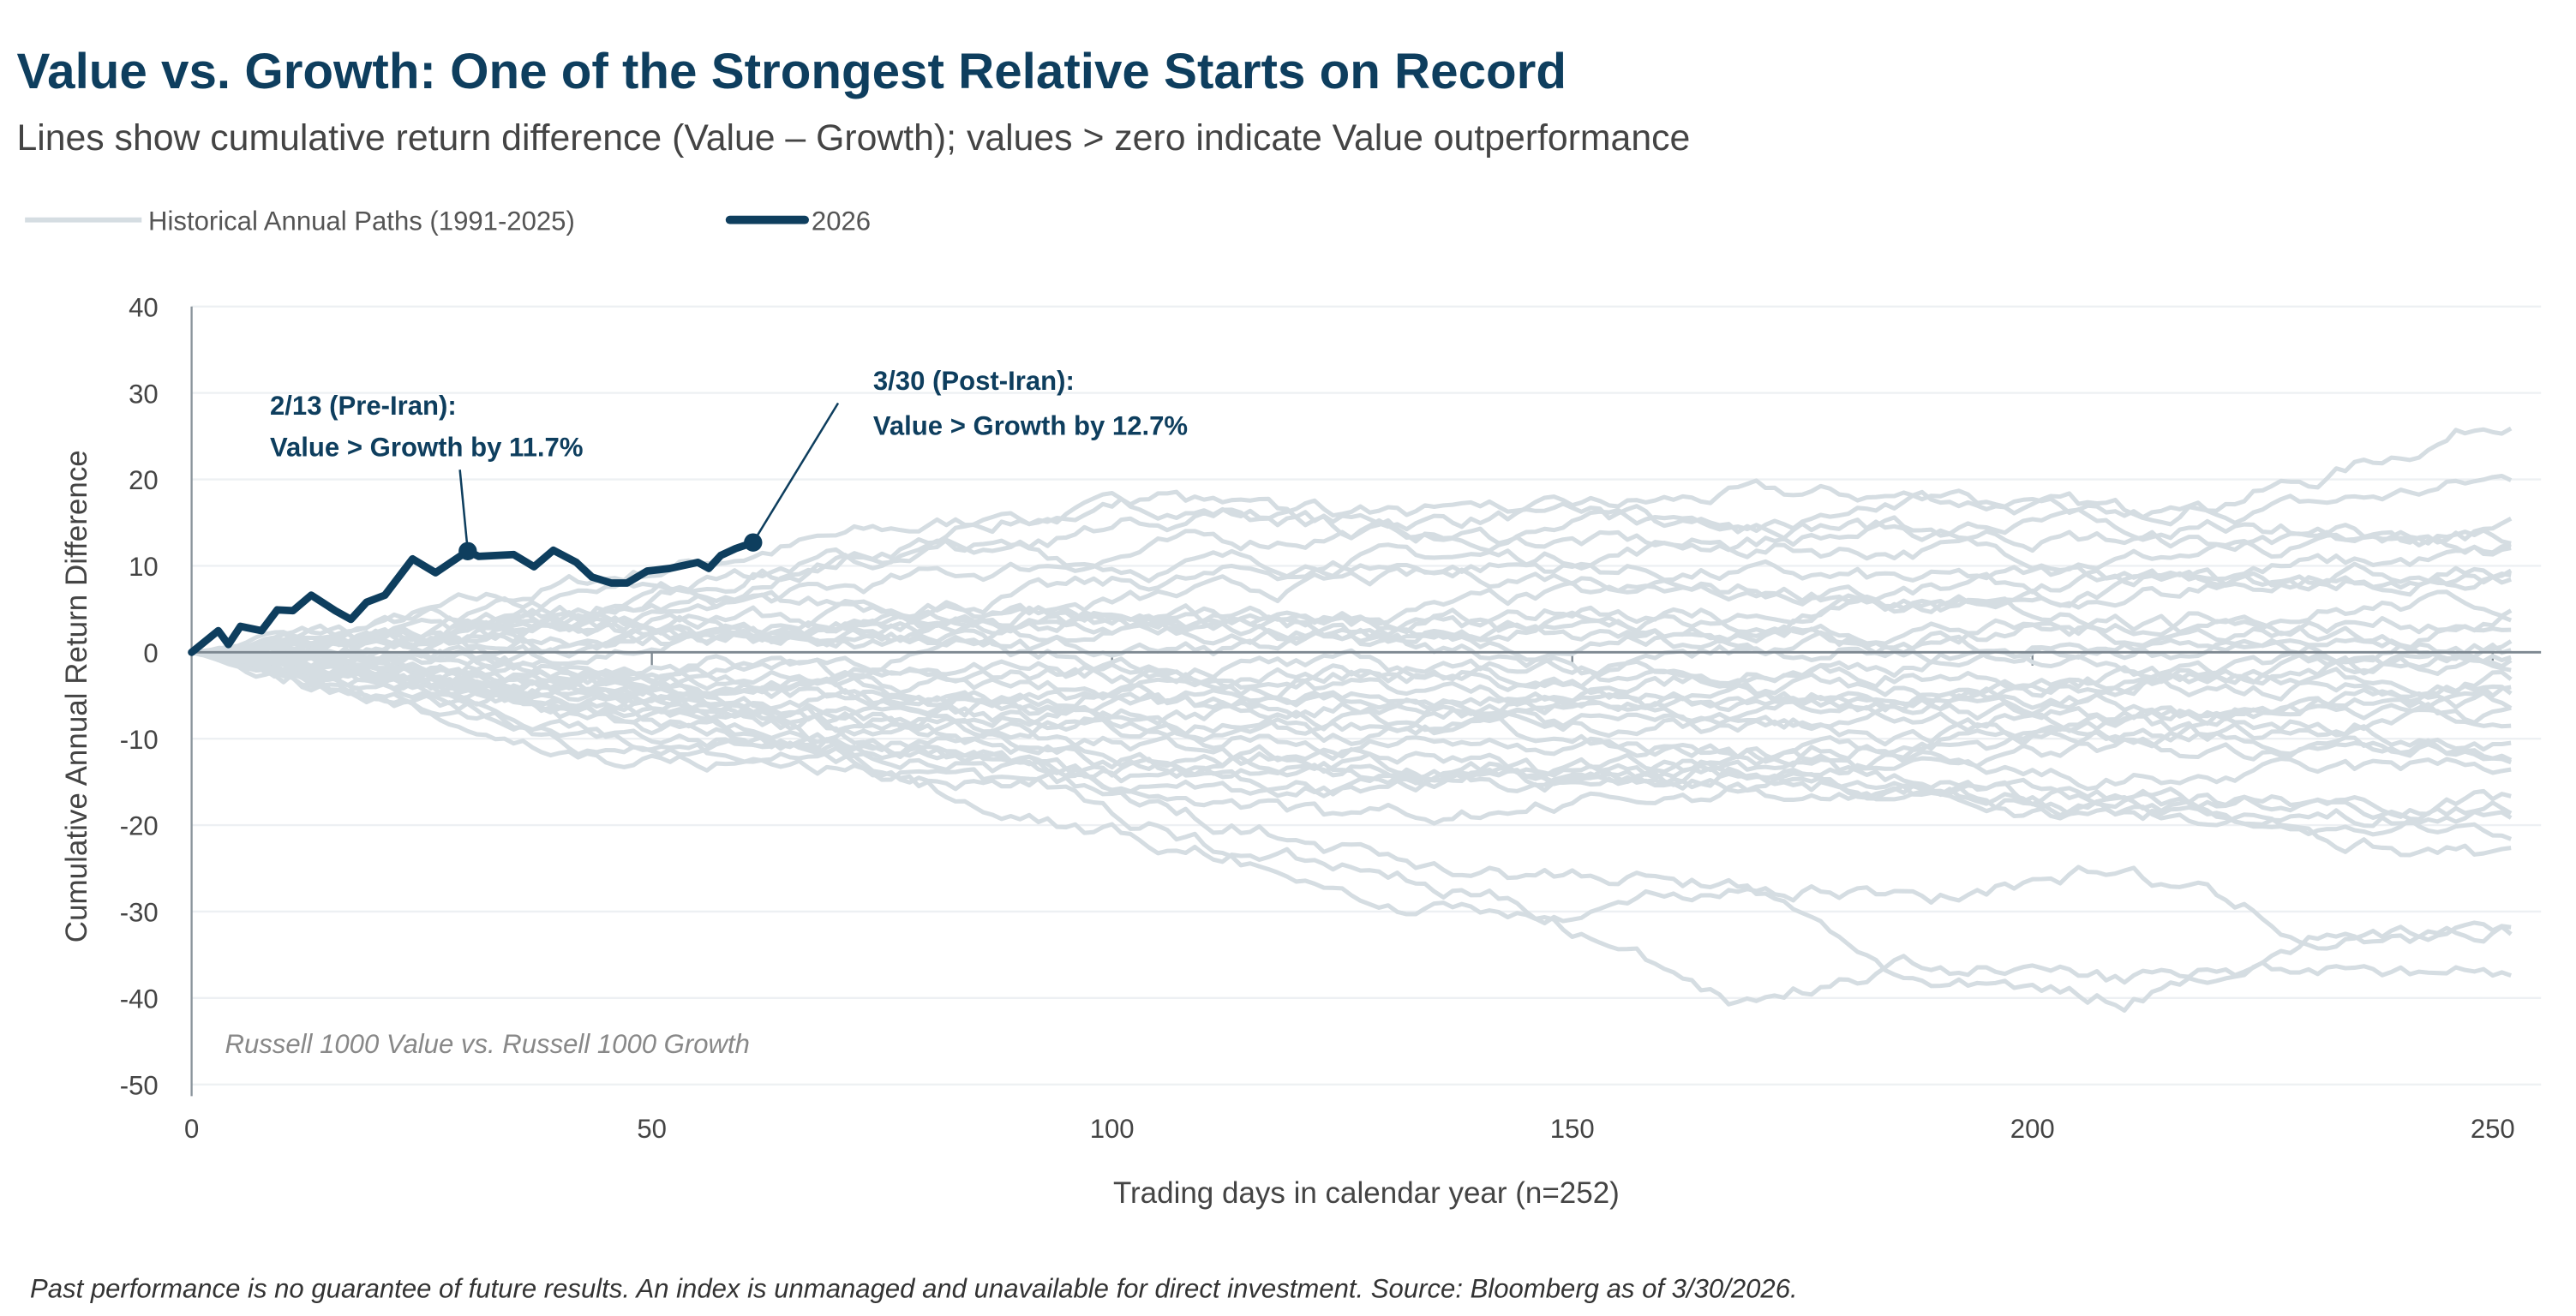 This screenshot has width=2576, height=1316. What do you see at coordinates (144, 567) in the screenshot?
I see `y-tick-label: 10` at bounding box center [144, 567].